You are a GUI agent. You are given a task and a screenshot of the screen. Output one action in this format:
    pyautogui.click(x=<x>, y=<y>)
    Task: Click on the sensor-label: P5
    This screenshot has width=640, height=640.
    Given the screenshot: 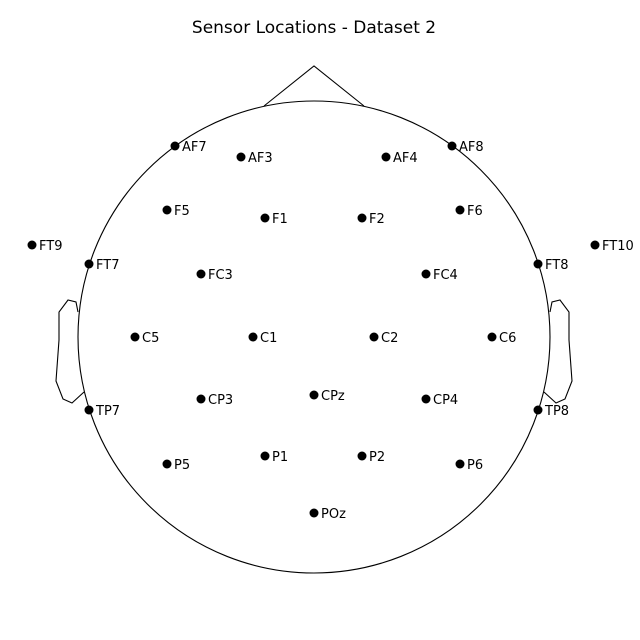 What is the action you would take?
    pyautogui.click(x=182, y=465)
    